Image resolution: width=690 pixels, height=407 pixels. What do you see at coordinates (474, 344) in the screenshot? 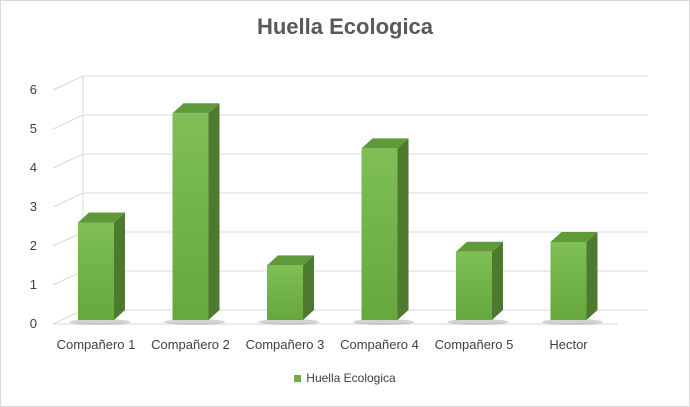
I see `x-tick-label: Compañero 5` at bounding box center [474, 344].